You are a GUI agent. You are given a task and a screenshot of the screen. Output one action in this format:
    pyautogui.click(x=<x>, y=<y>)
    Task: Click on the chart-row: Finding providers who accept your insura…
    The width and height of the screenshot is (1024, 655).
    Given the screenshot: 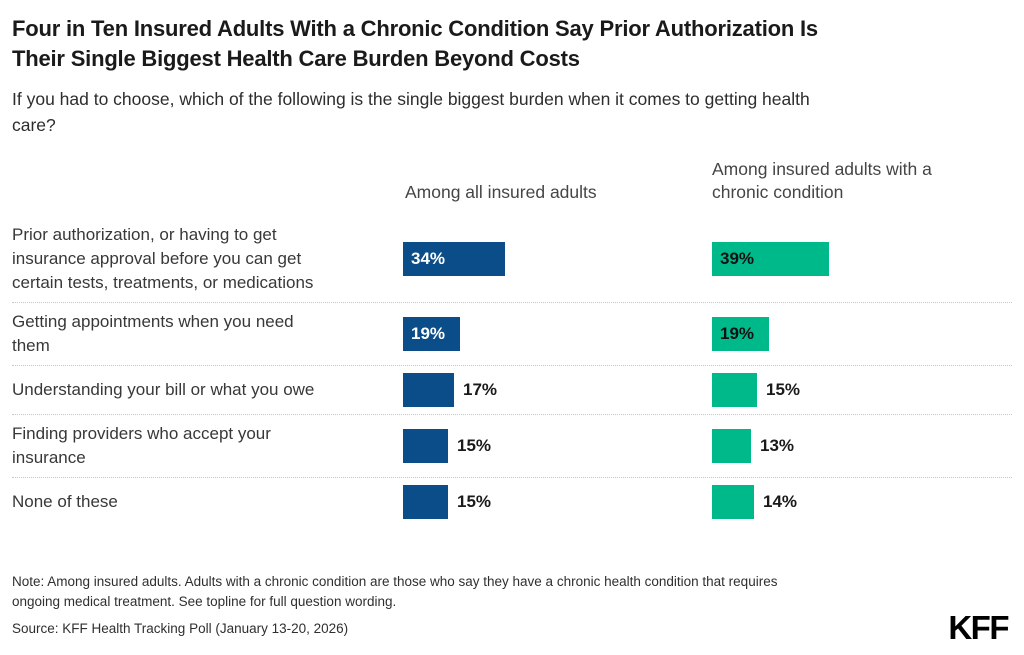 What is the action you would take?
    pyautogui.click(x=512, y=446)
    